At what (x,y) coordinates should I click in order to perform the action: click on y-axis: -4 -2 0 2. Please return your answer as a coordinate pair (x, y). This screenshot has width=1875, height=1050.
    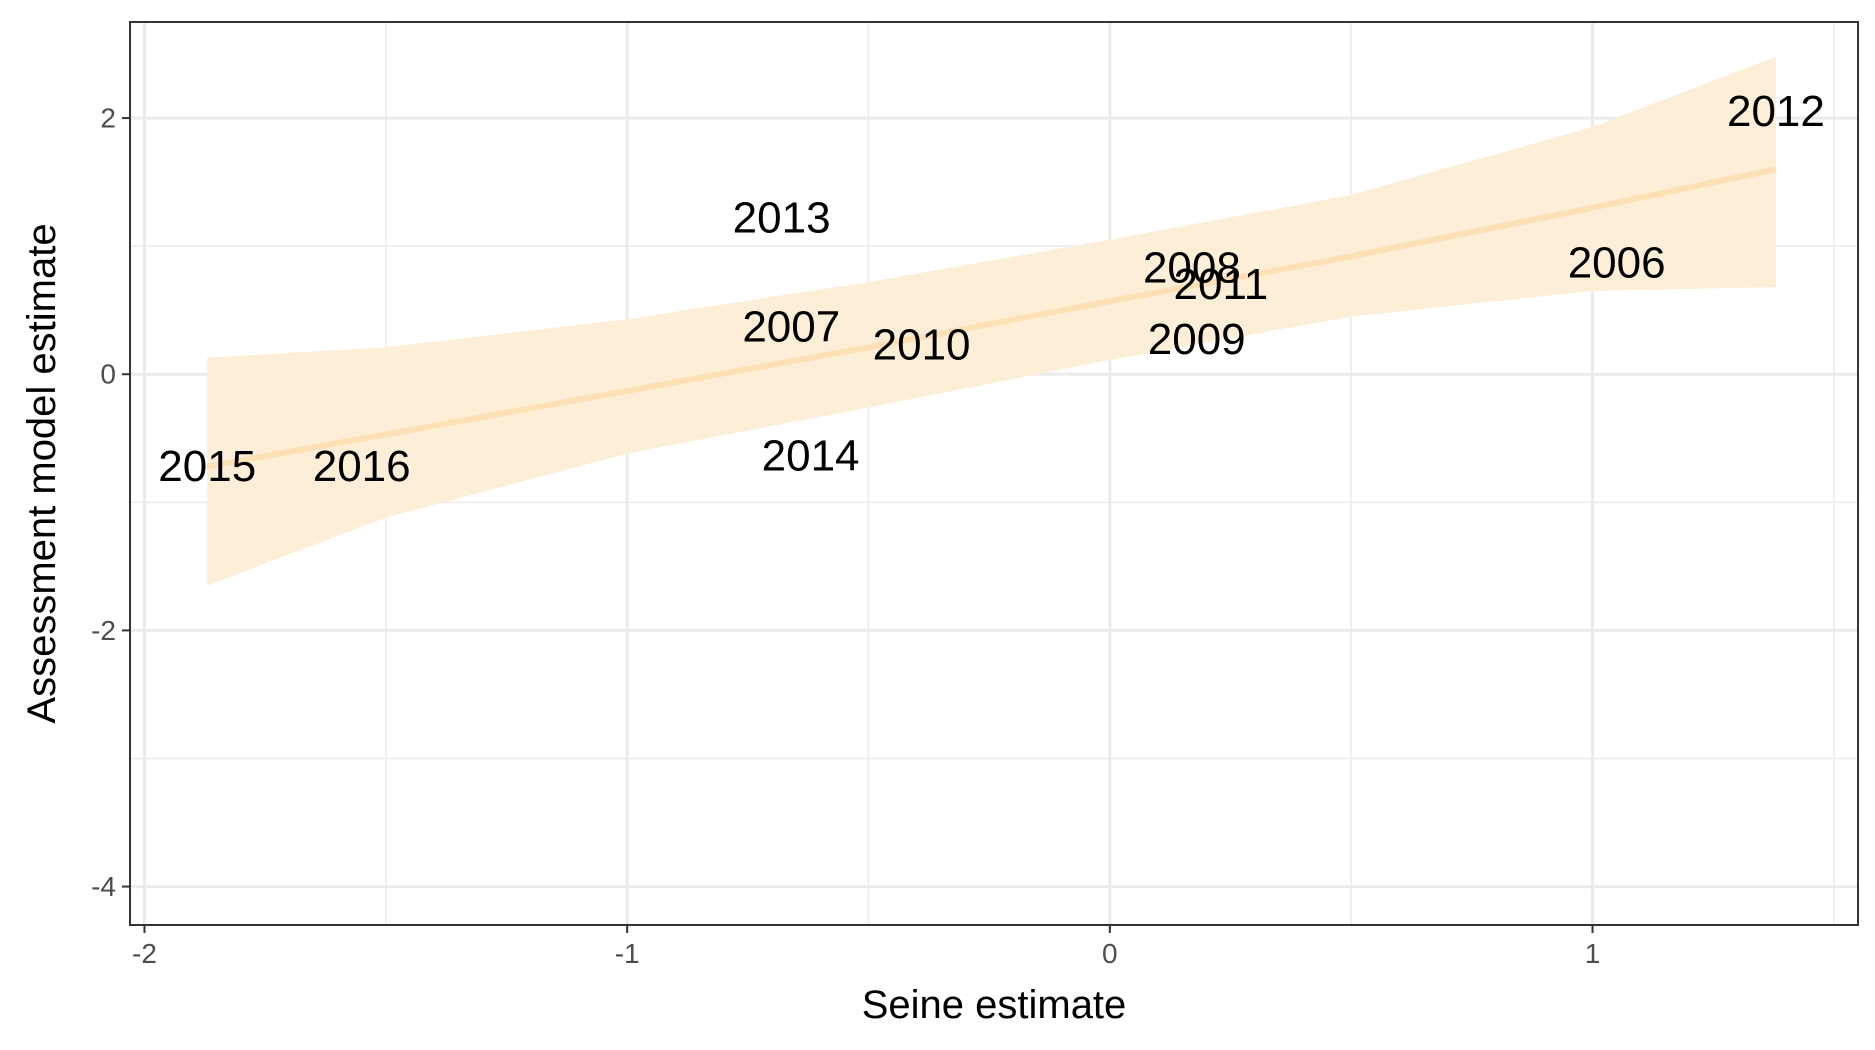
    Looking at the image, I should click on (110, 502).